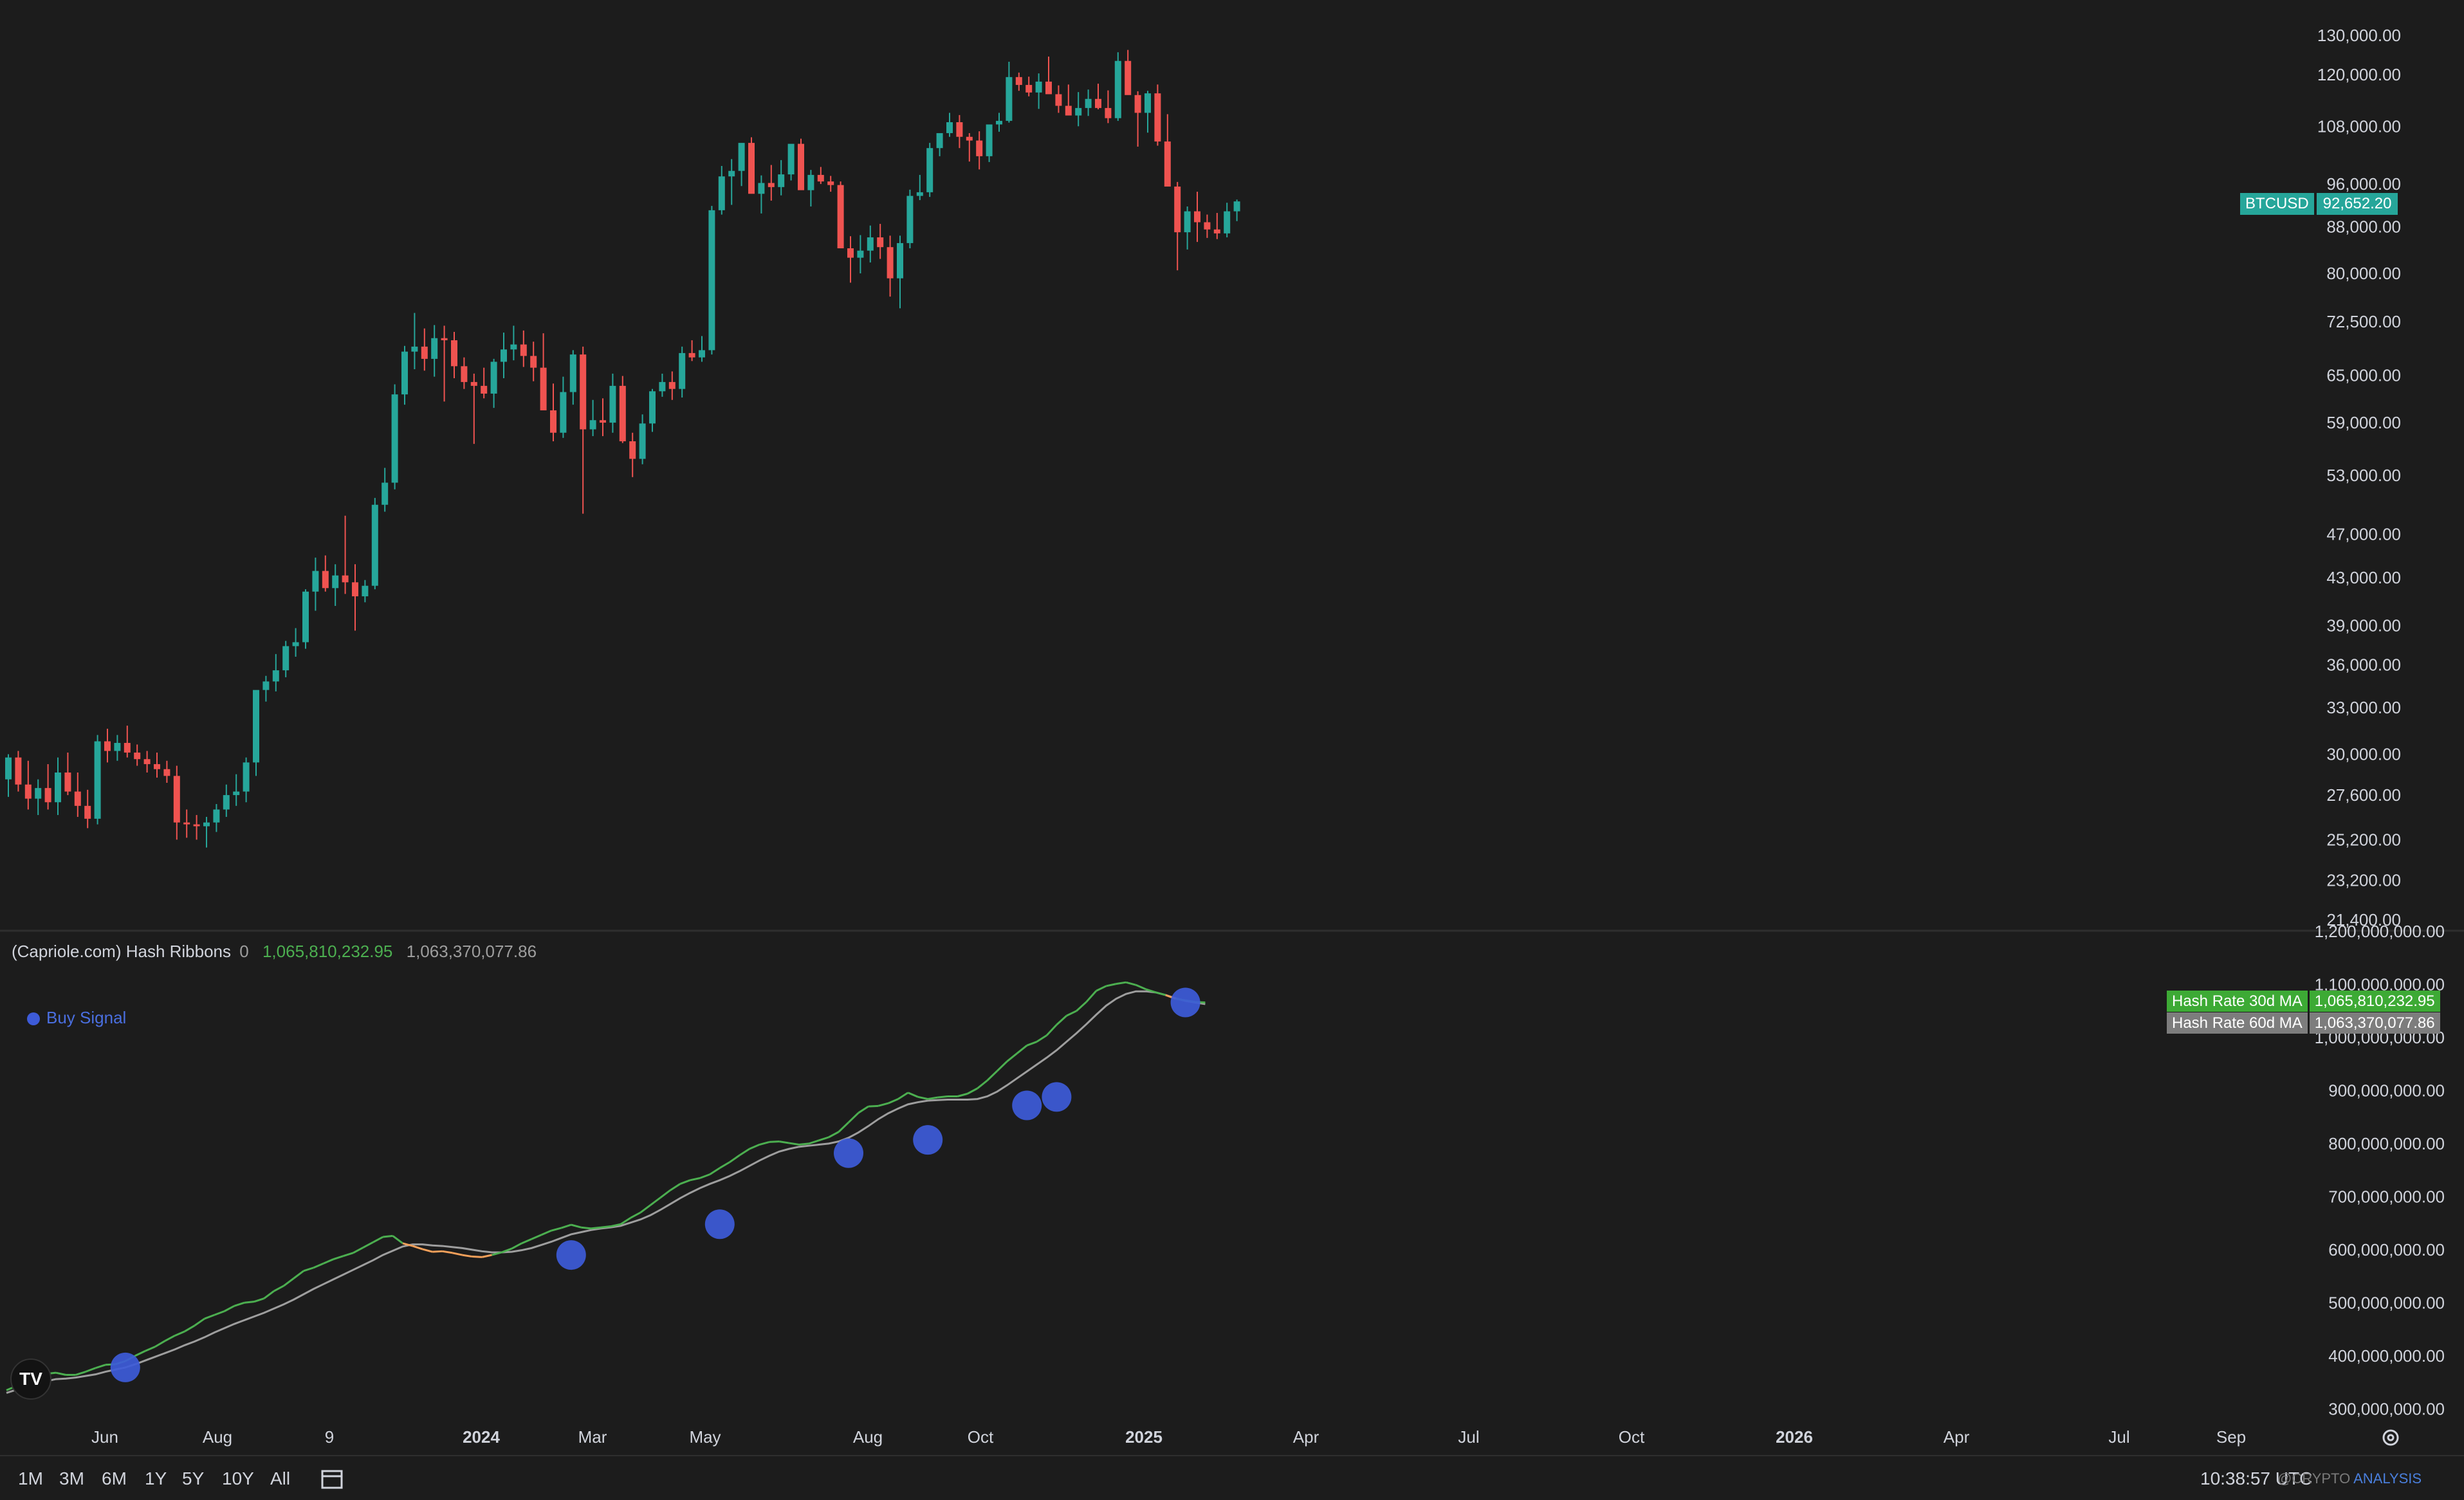 This screenshot has height=1500, width=2464. What do you see at coordinates (2363, 839) in the screenshot?
I see `price-tick-label: 25,200.00` at bounding box center [2363, 839].